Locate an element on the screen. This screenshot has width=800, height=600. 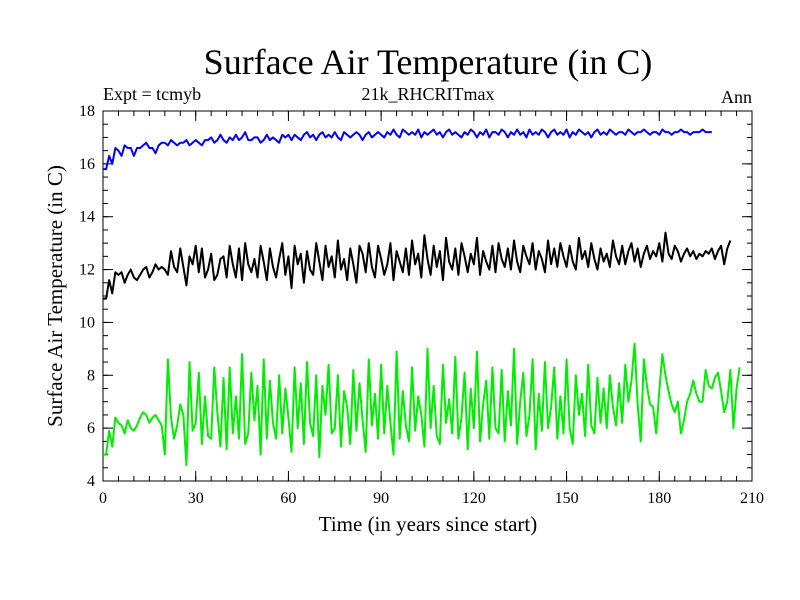
y-tick-label: 12 is located at coordinates (87, 270).